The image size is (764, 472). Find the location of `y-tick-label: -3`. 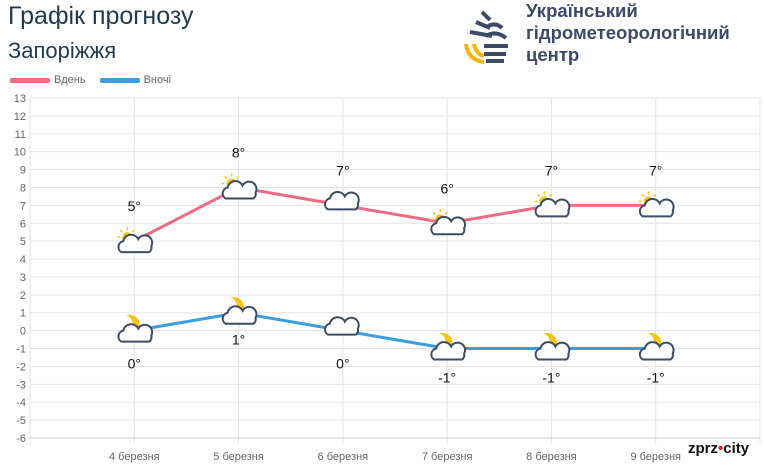

y-tick-label: -3 is located at coordinates (21, 385).